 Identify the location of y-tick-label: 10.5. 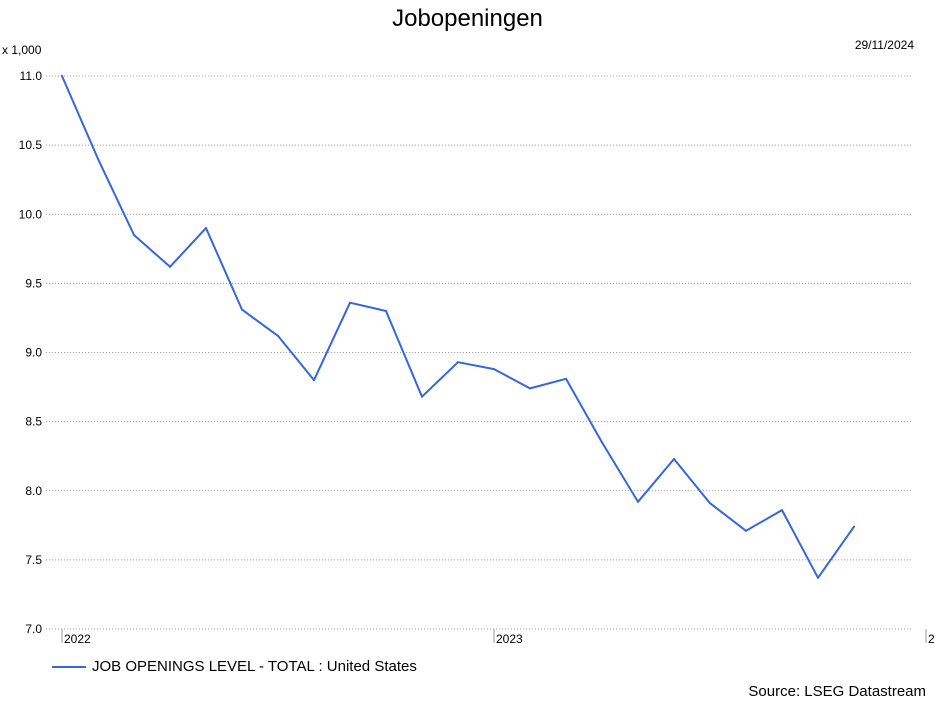
(31, 145).